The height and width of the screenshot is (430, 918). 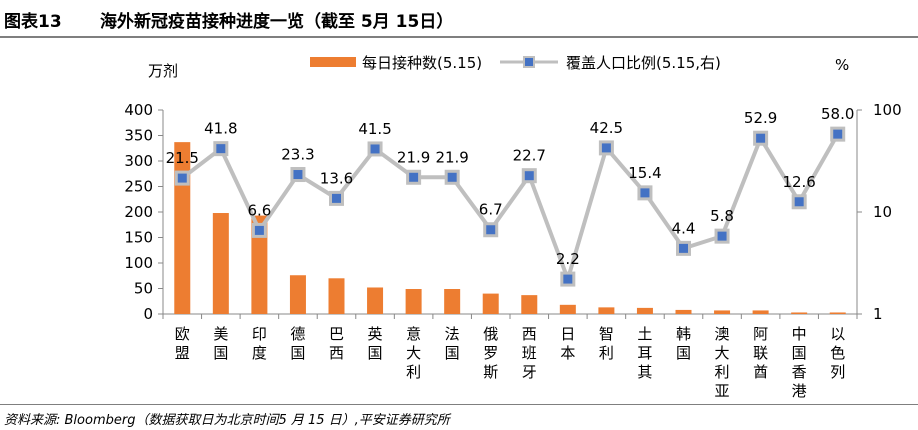 What do you see at coordinates (259, 343) in the screenshot?
I see `category-label: 印度` at bounding box center [259, 343].